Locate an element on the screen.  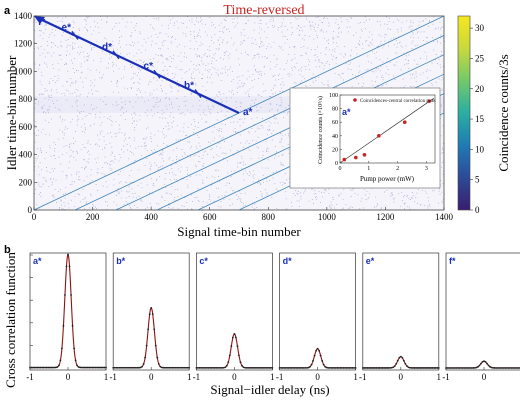
correlation-x-tick-label: -1 is located at coordinates (280, 377).